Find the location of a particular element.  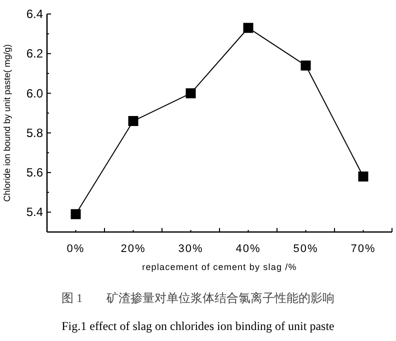

x-tick-label: 20% is located at coordinates (133, 249).